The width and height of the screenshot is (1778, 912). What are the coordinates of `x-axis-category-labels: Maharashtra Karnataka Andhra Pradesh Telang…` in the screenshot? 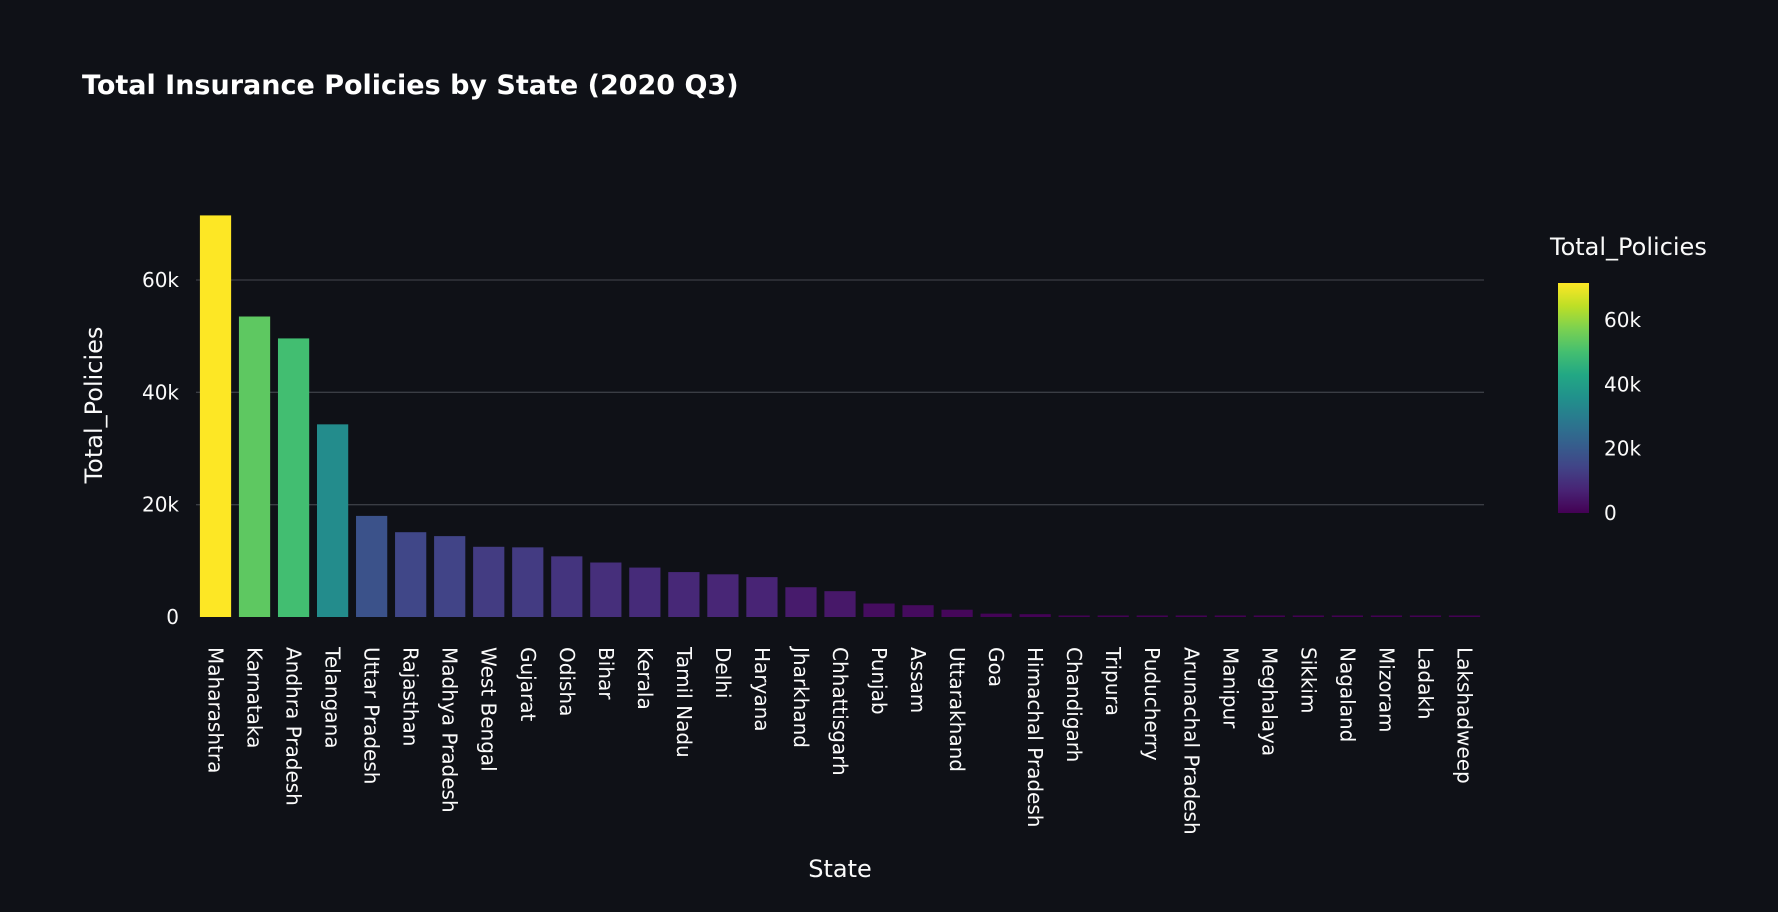 It's located at (840, 740).